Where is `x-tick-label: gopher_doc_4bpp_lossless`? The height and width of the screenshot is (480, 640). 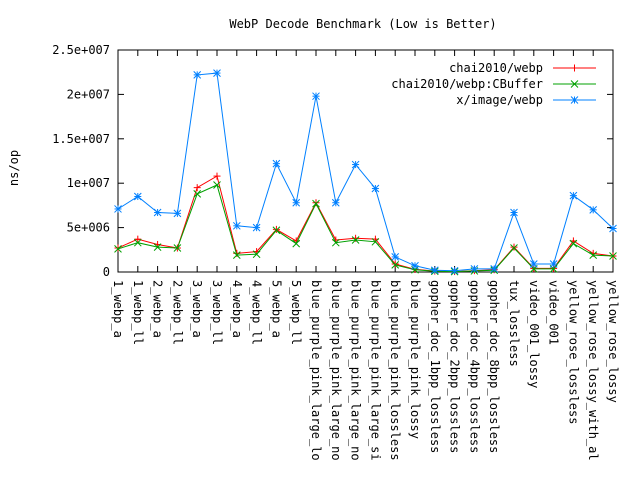 x-tick-label: gopher_doc_4bpp_lossless is located at coordinates (474, 366).